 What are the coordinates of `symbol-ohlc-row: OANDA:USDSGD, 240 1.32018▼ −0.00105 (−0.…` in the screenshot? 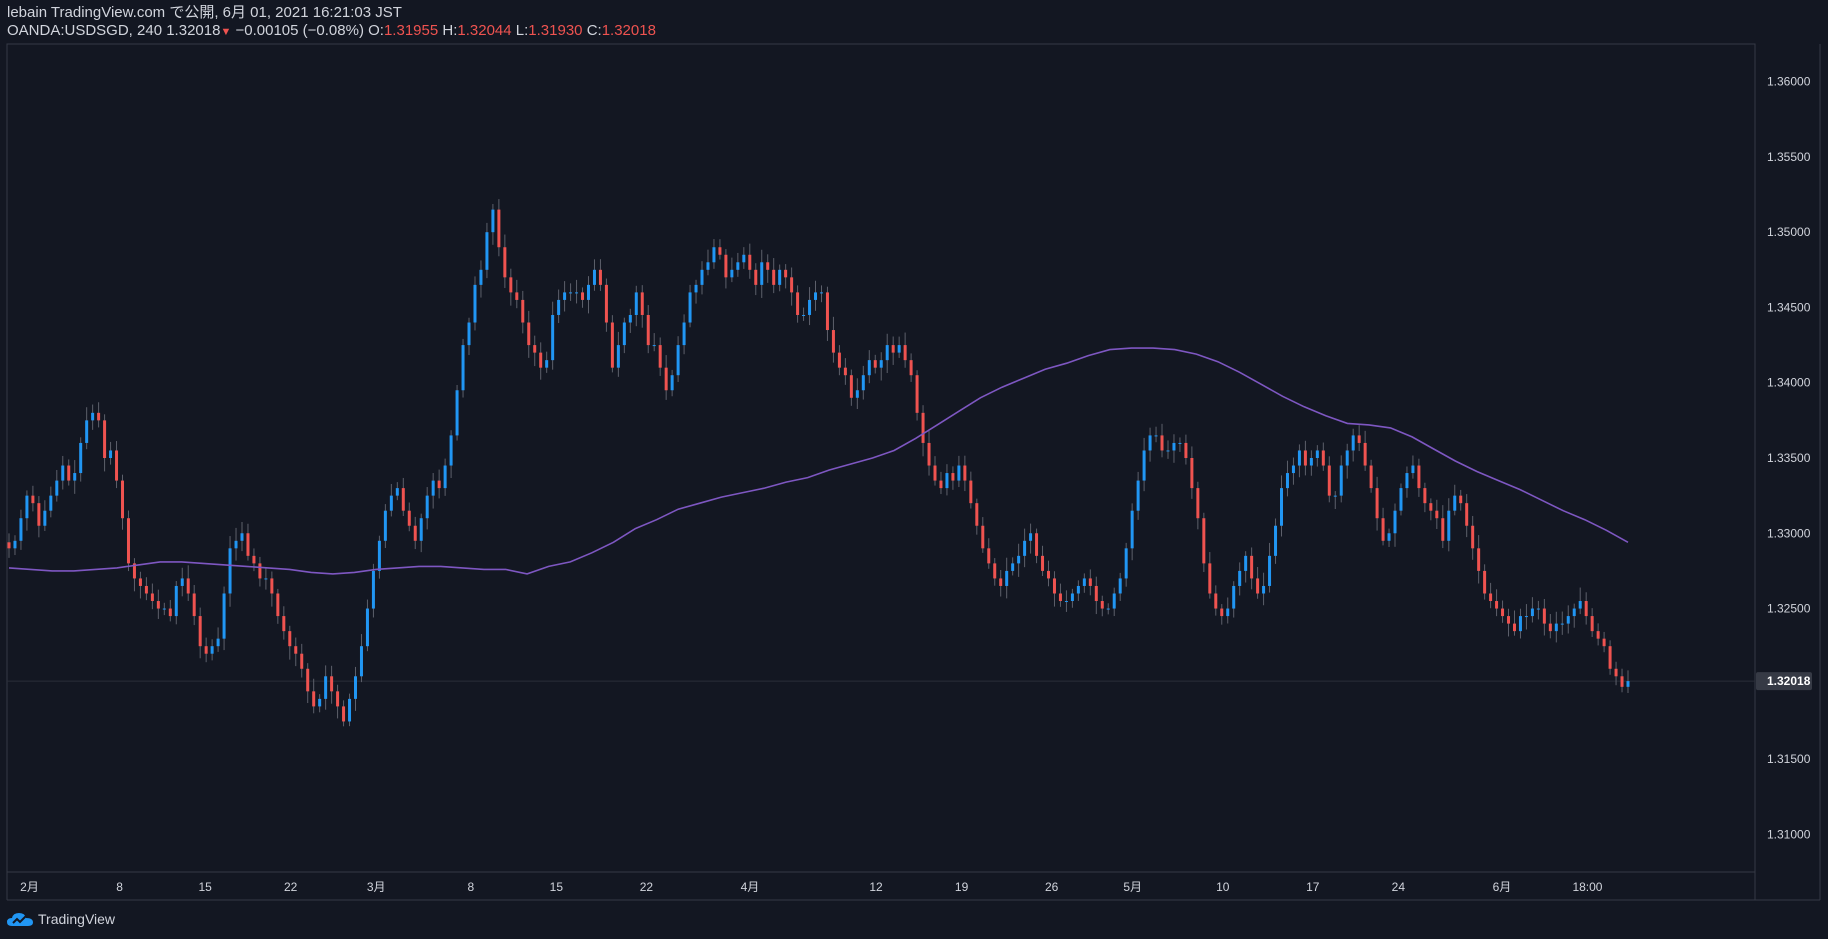 It's located at (331, 31).